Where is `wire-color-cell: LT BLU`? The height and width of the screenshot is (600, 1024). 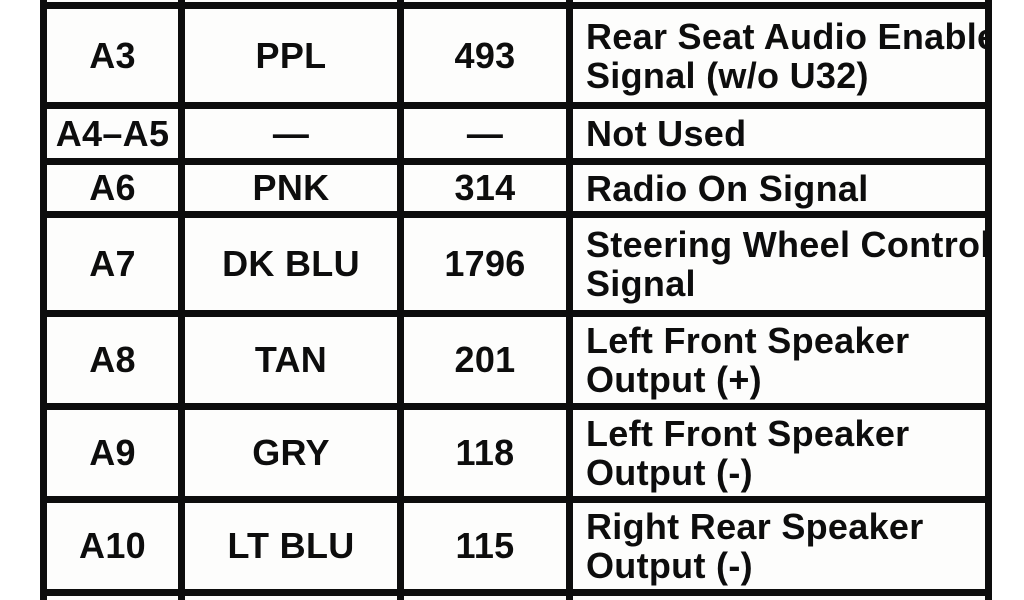
wire-color-cell: LT BLU is located at coordinates (291, 546).